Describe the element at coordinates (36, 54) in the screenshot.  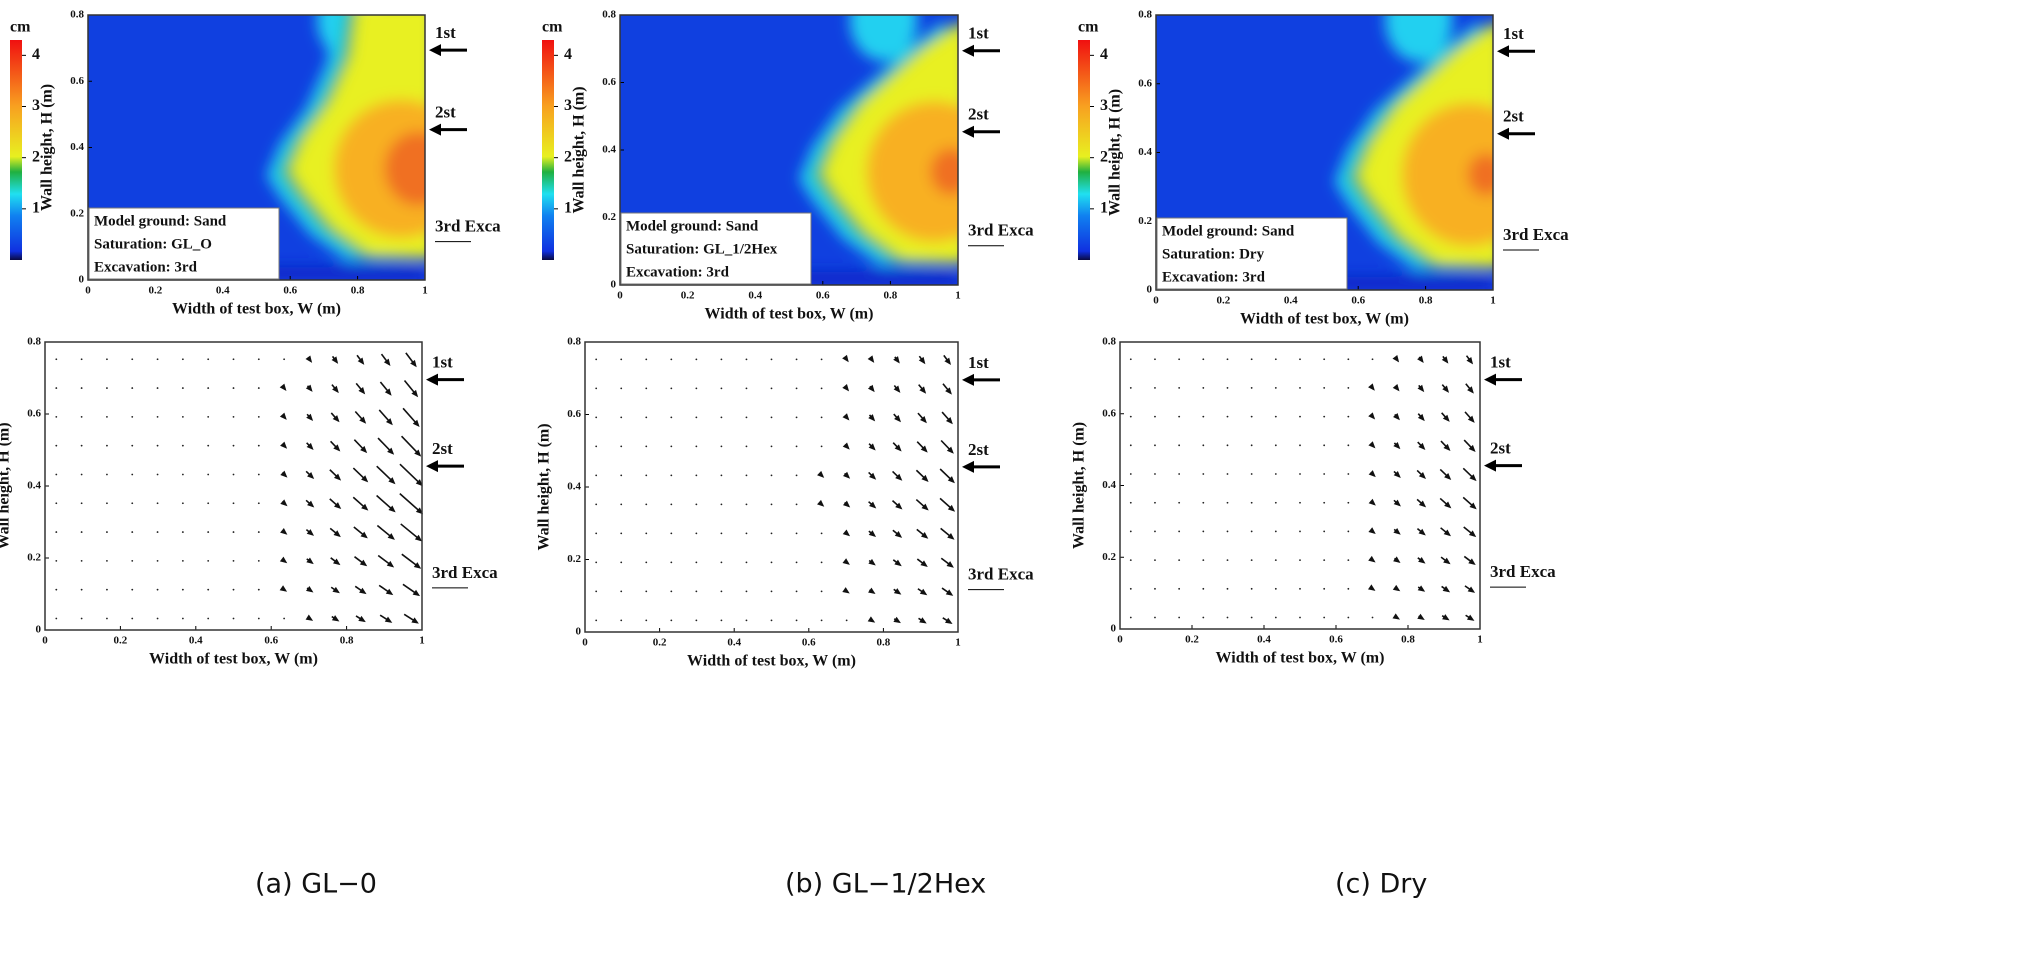
I see `colorbar-tick-label: 4` at that location.